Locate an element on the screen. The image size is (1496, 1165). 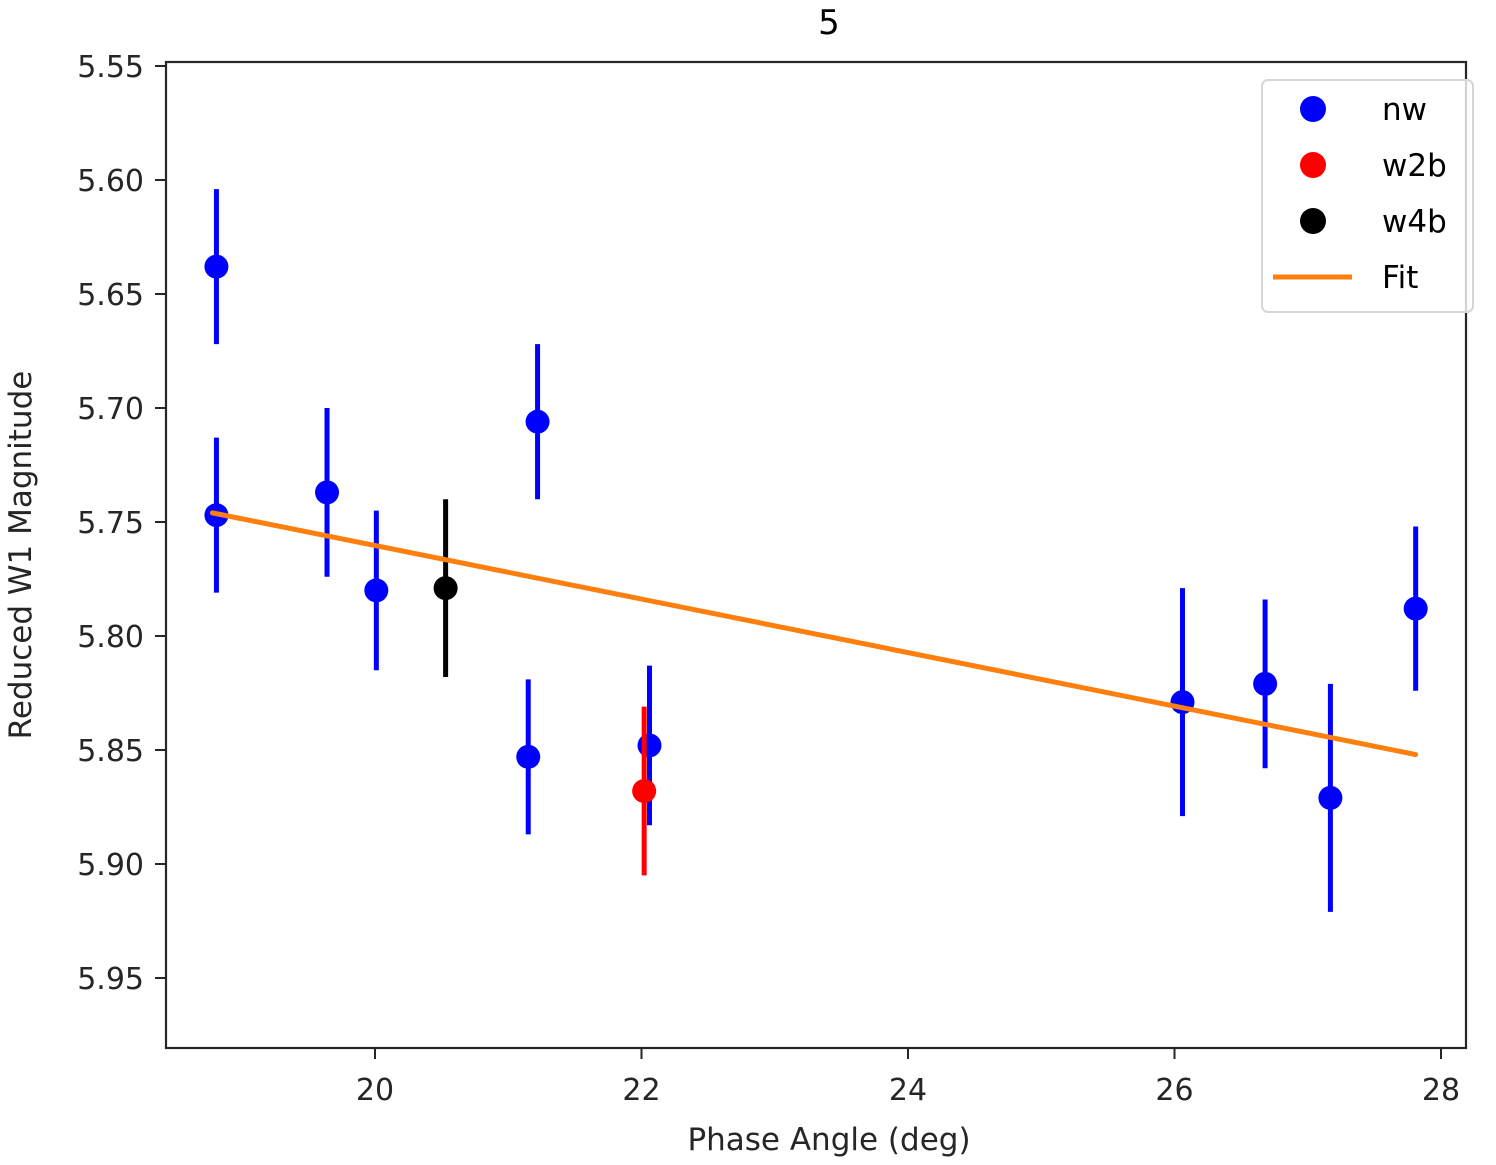
x-tick-label: 20 is located at coordinates (375, 1090).